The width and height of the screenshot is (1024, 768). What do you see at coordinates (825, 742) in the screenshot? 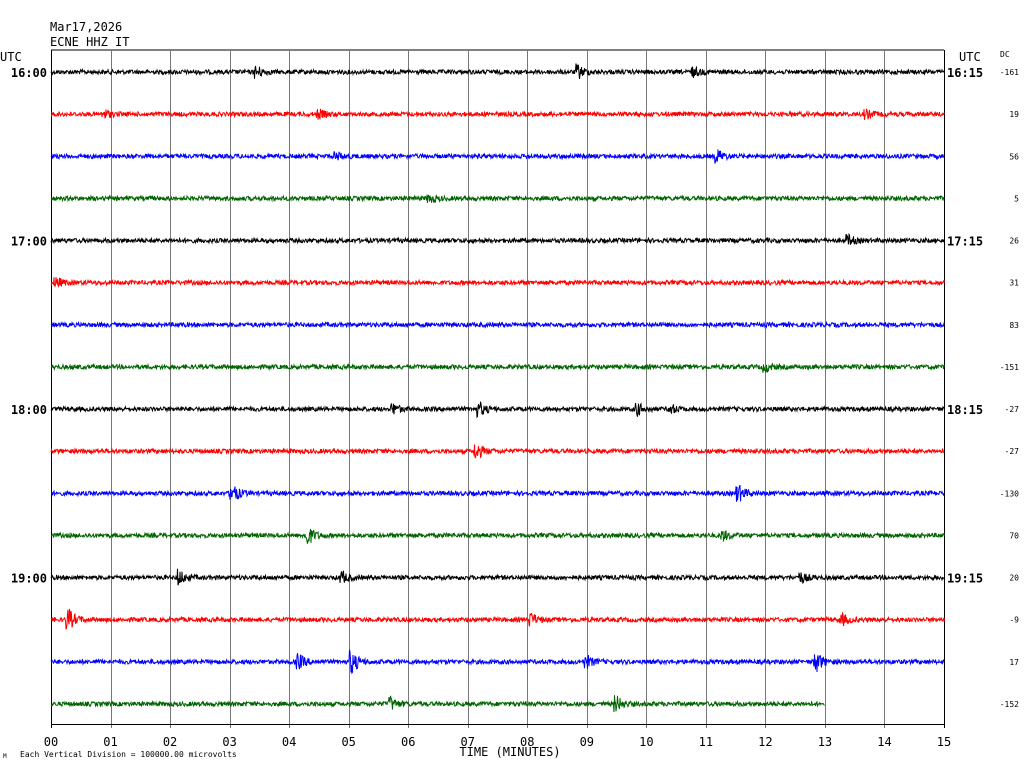
I see `x-tick-label: 13` at bounding box center [825, 742].